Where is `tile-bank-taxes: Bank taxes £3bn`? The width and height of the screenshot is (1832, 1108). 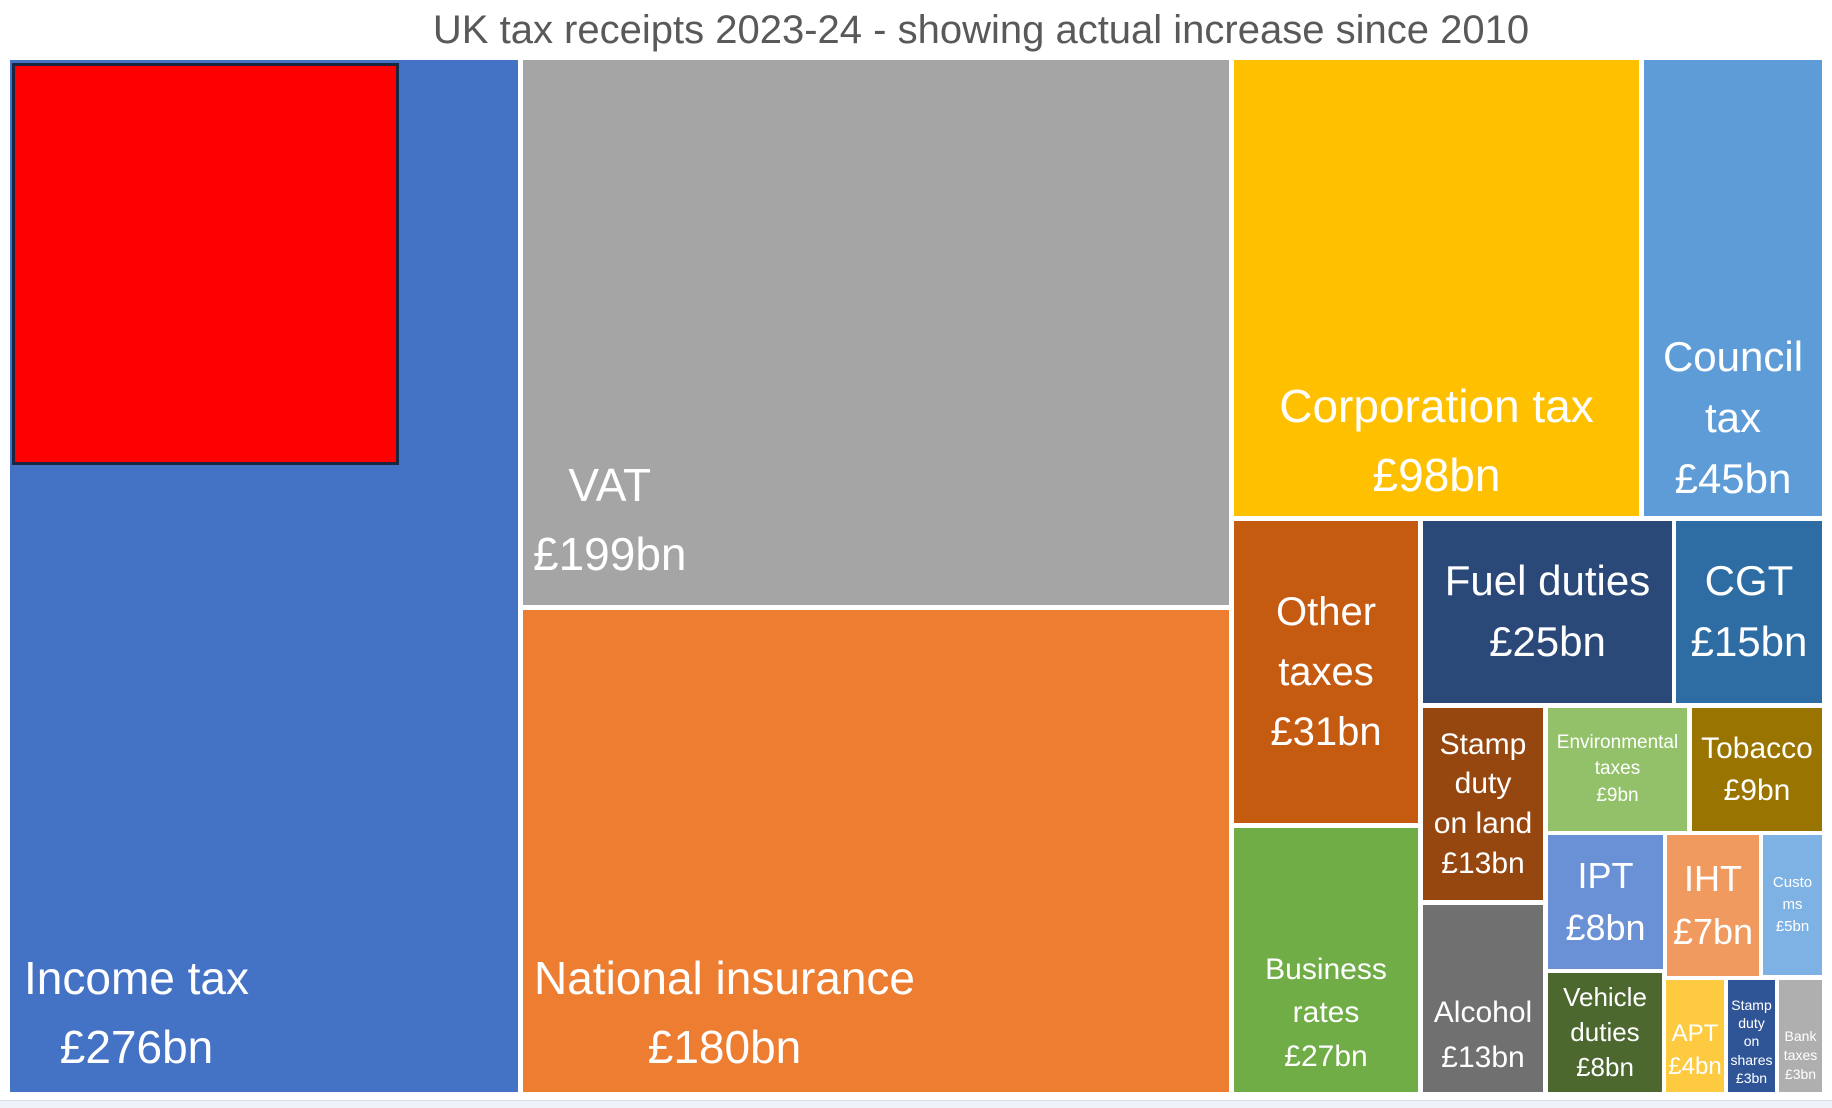
tile-bank-taxes: Bank taxes £3bn is located at coordinates (1800, 1036).